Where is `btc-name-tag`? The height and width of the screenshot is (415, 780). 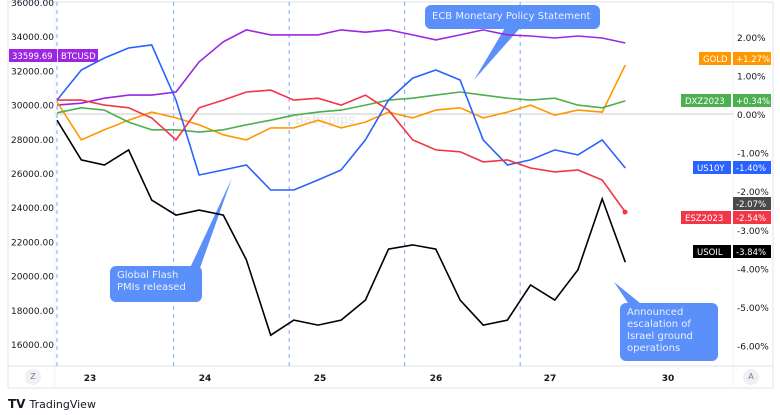 btc-name-tag is located at coordinates (78, 55).